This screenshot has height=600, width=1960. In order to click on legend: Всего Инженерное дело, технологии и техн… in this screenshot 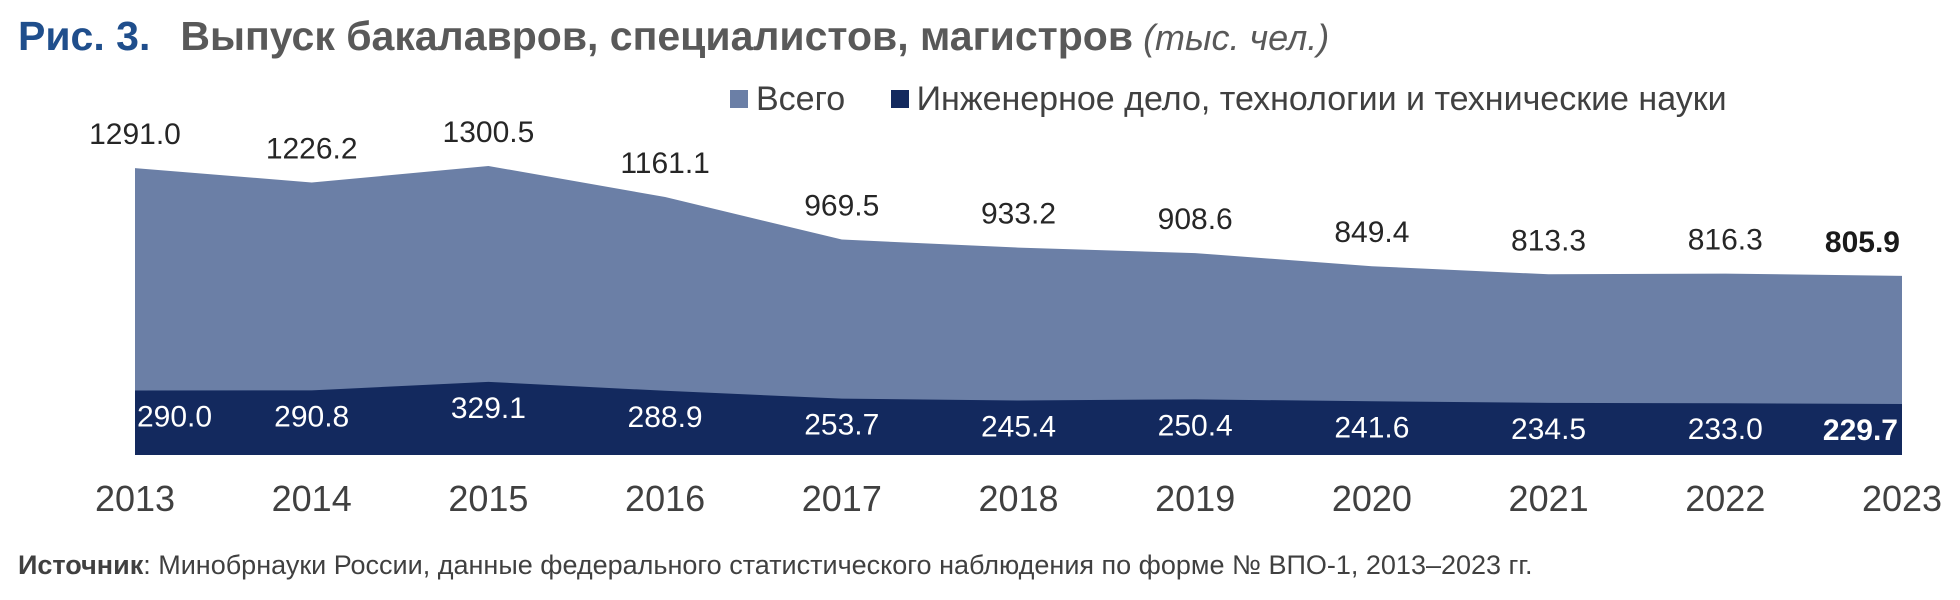, I will do `click(1246, 98)`.